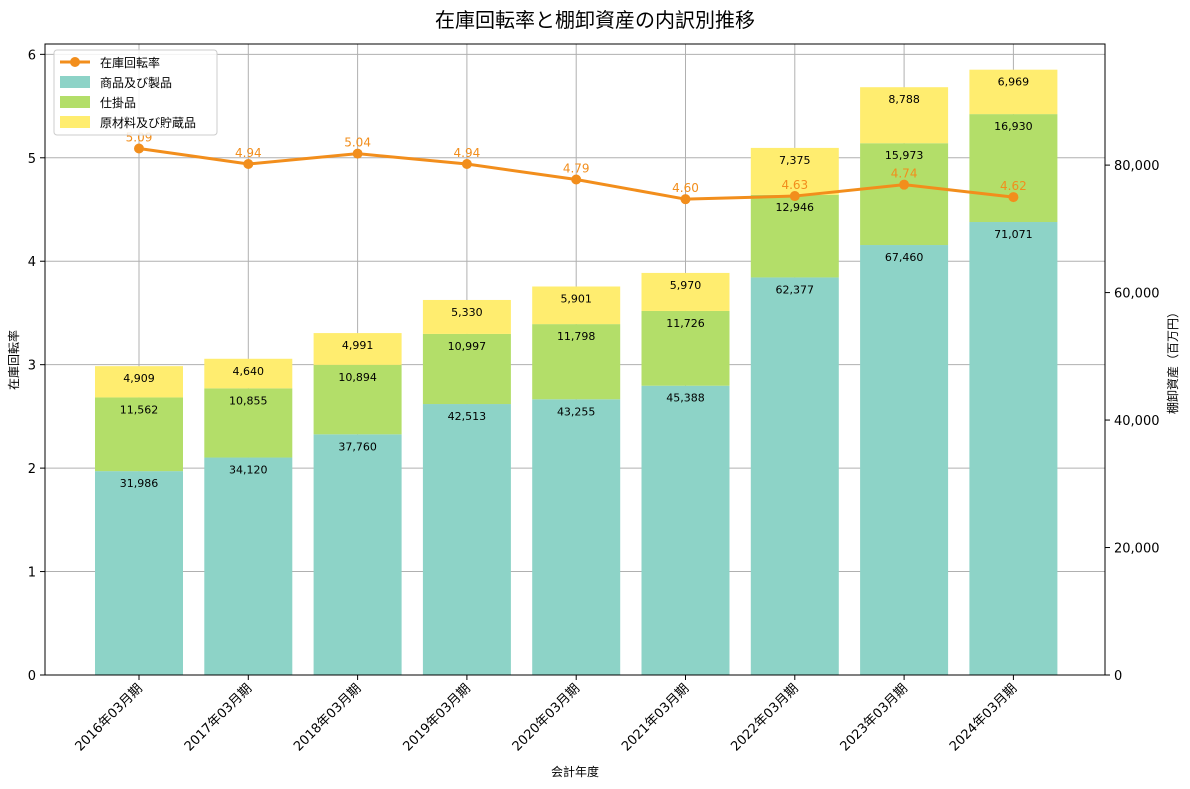 Image resolution: width=1190 pixels, height=789 pixels. Describe the element at coordinates (1013, 234) in the screenshot. I see `bar-value-label: 71,071` at that location.